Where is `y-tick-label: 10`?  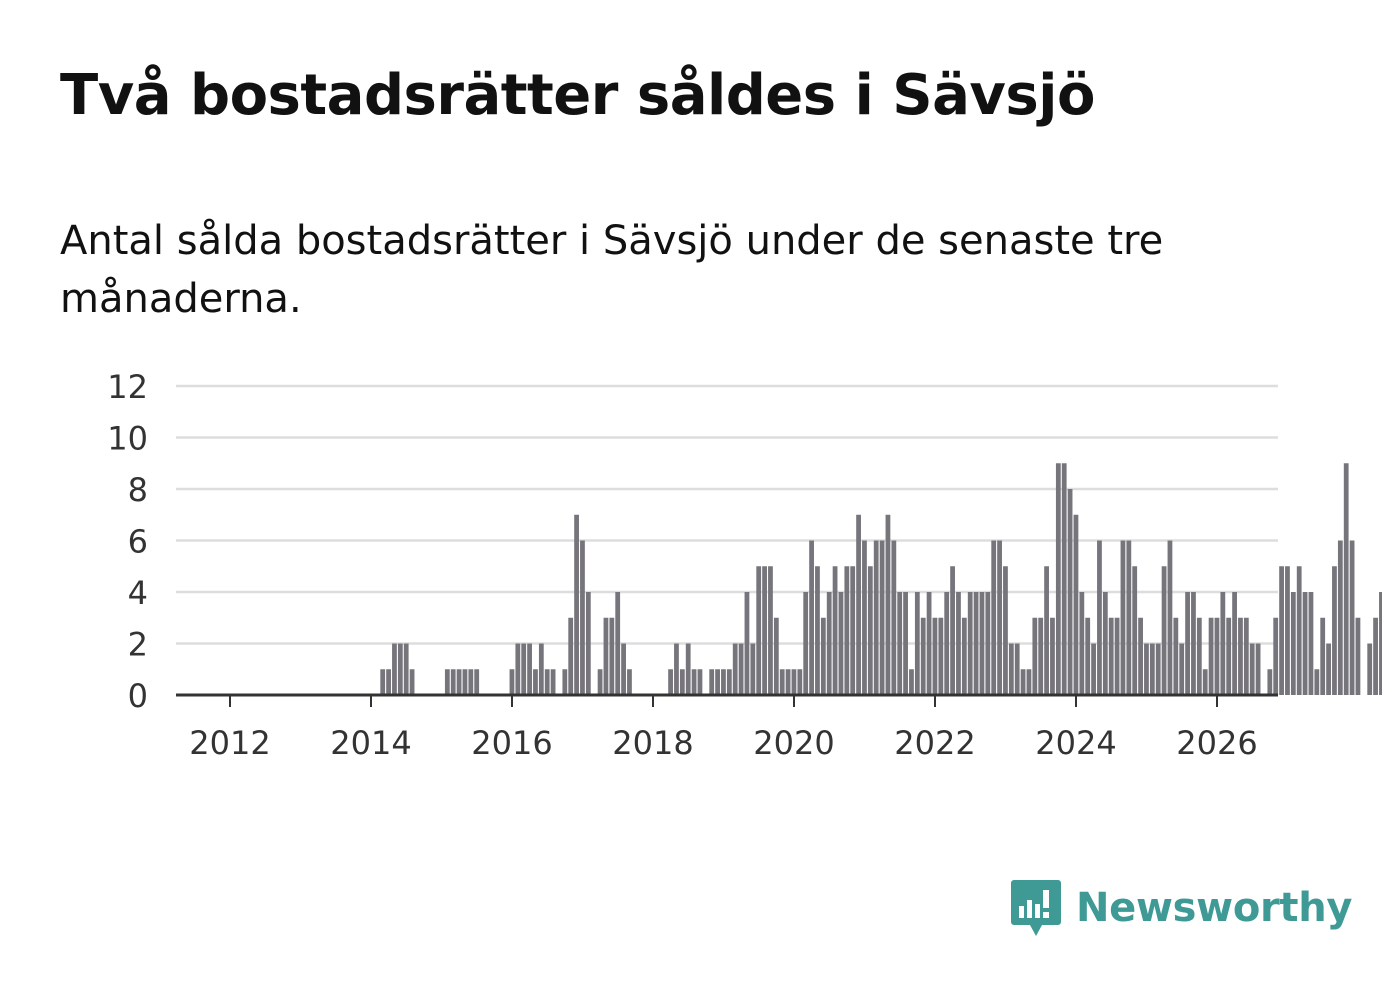 y-tick-label: 10 is located at coordinates (127, 439).